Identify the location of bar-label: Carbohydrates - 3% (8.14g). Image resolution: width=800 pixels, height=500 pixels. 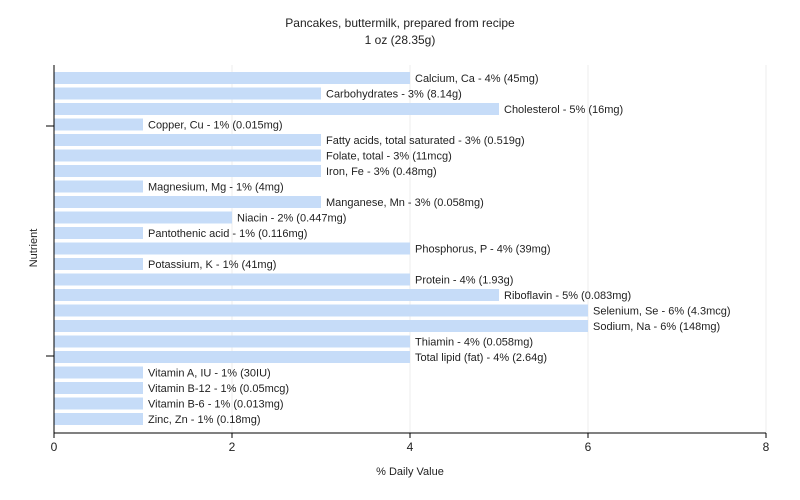
(394, 95).